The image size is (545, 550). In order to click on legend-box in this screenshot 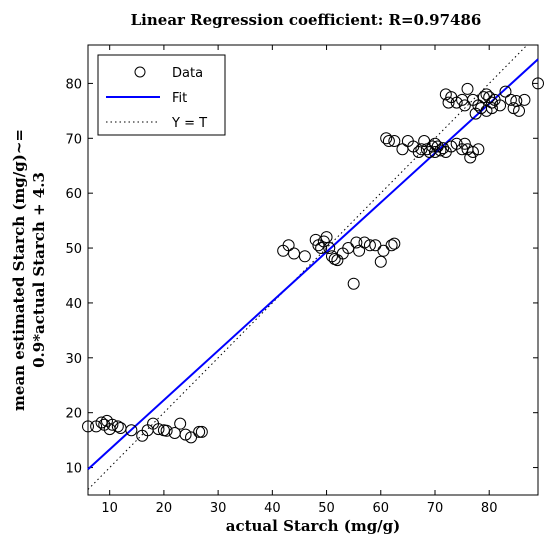, I will do `click(161, 95)`.